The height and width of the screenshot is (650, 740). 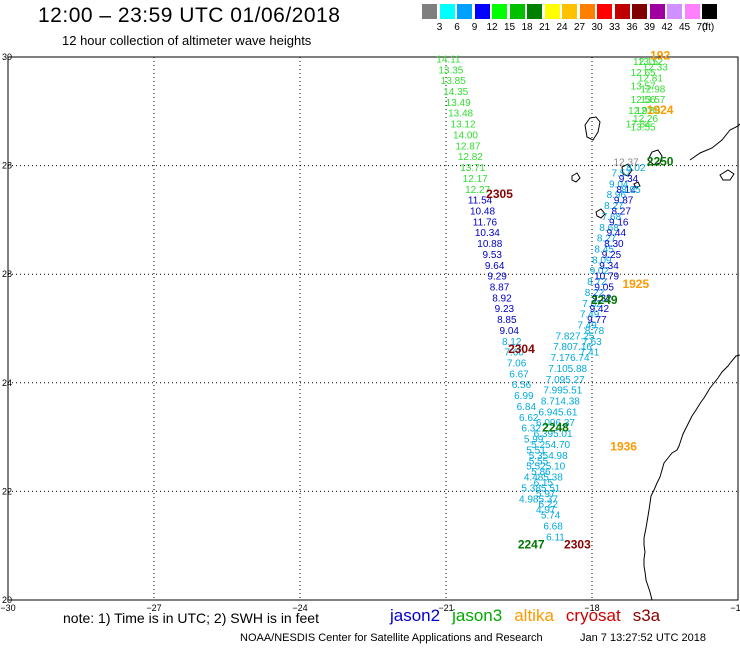 What do you see at coordinates (583, 347) in the screenshot?
I see `wave-height-value: 7.16` at bounding box center [583, 347].